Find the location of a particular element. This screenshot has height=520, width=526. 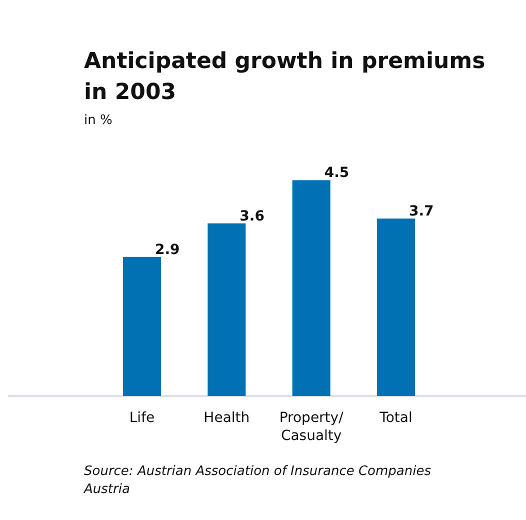

x-tick-label: Health is located at coordinates (227, 418).